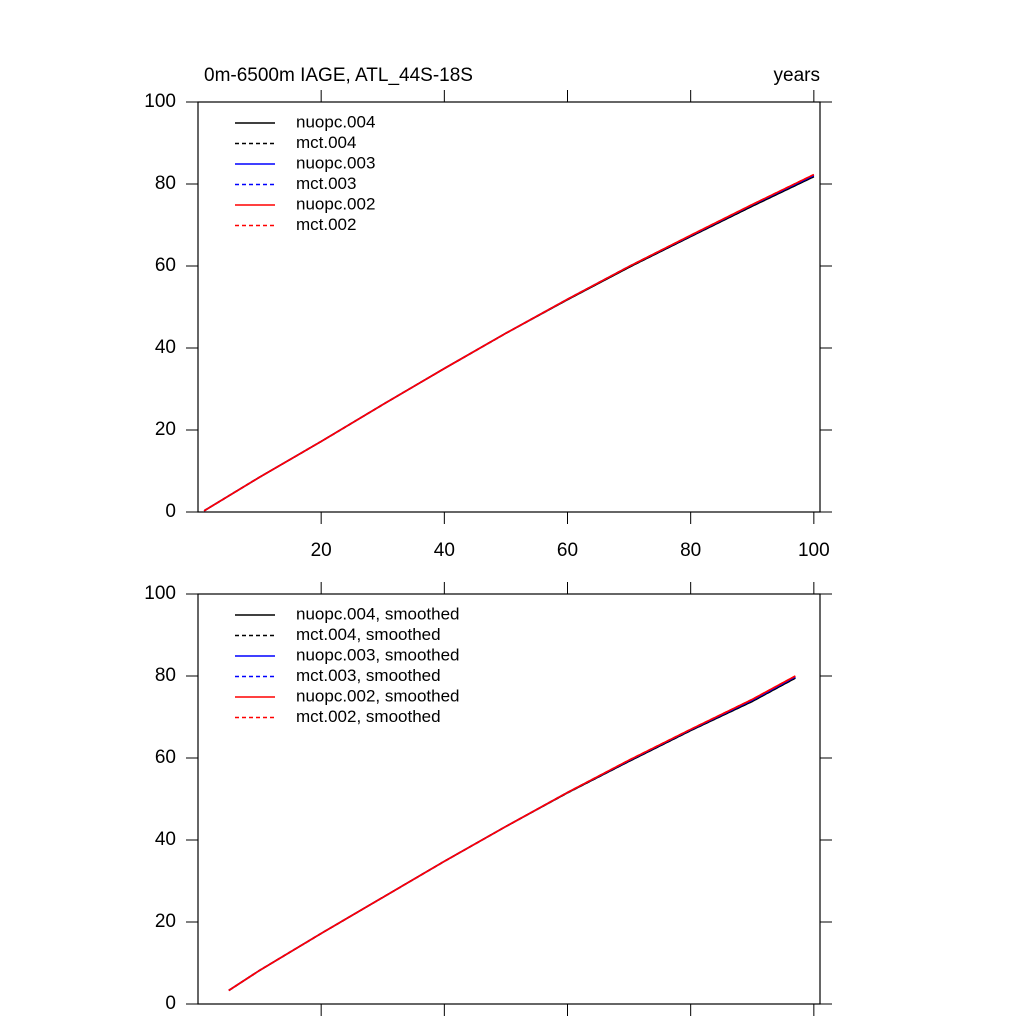  What do you see at coordinates (690, 550) in the screenshot?
I see `x-tick-label: 80` at bounding box center [690, 550].